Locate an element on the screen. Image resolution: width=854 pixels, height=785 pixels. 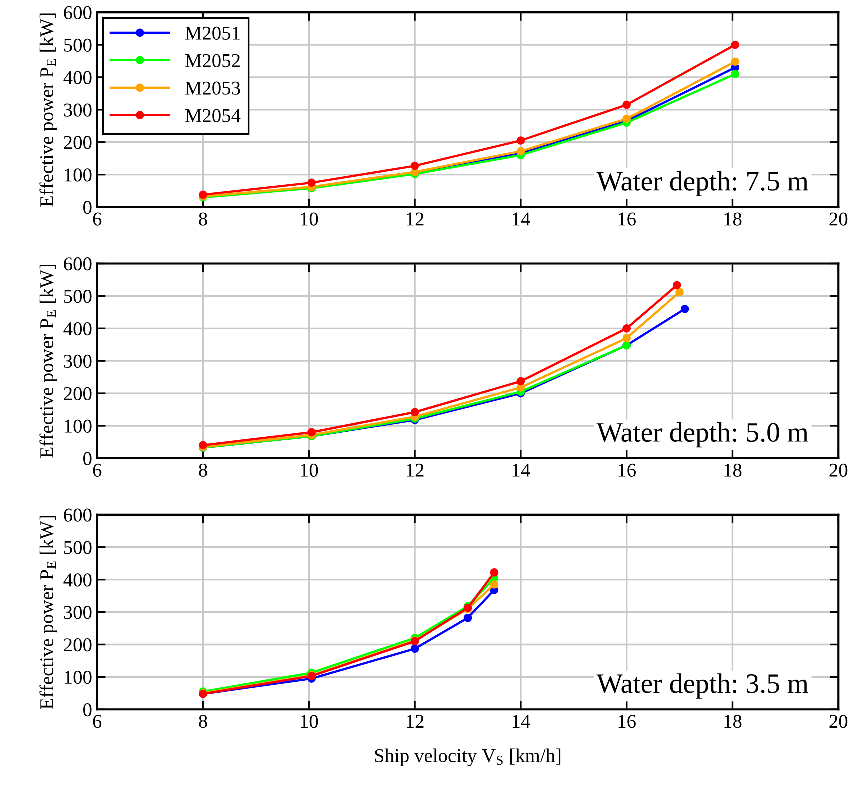
annotation: Water depth: 7.5 m is located at coordinates (702, 184).